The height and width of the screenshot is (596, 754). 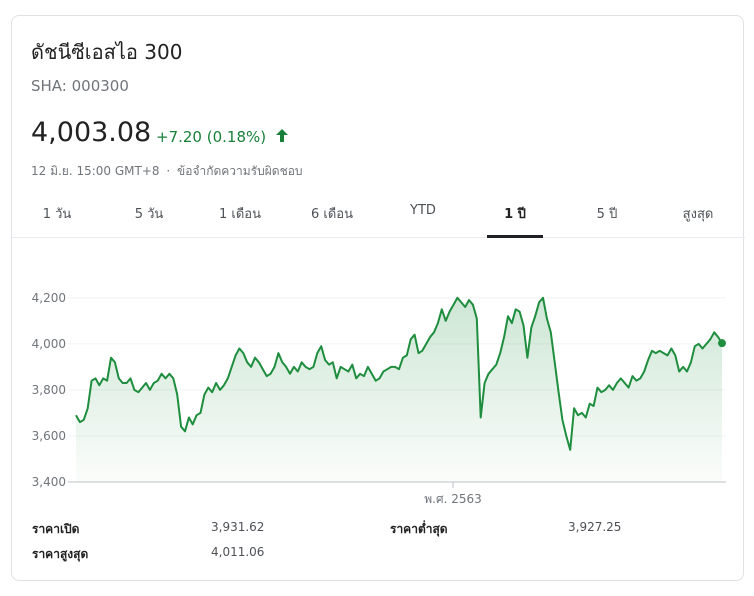 What do you see at coordinates (56, 529) in the screenshot?
I see `open-label: ราคาเปิด` at bounding box center [56, 529].